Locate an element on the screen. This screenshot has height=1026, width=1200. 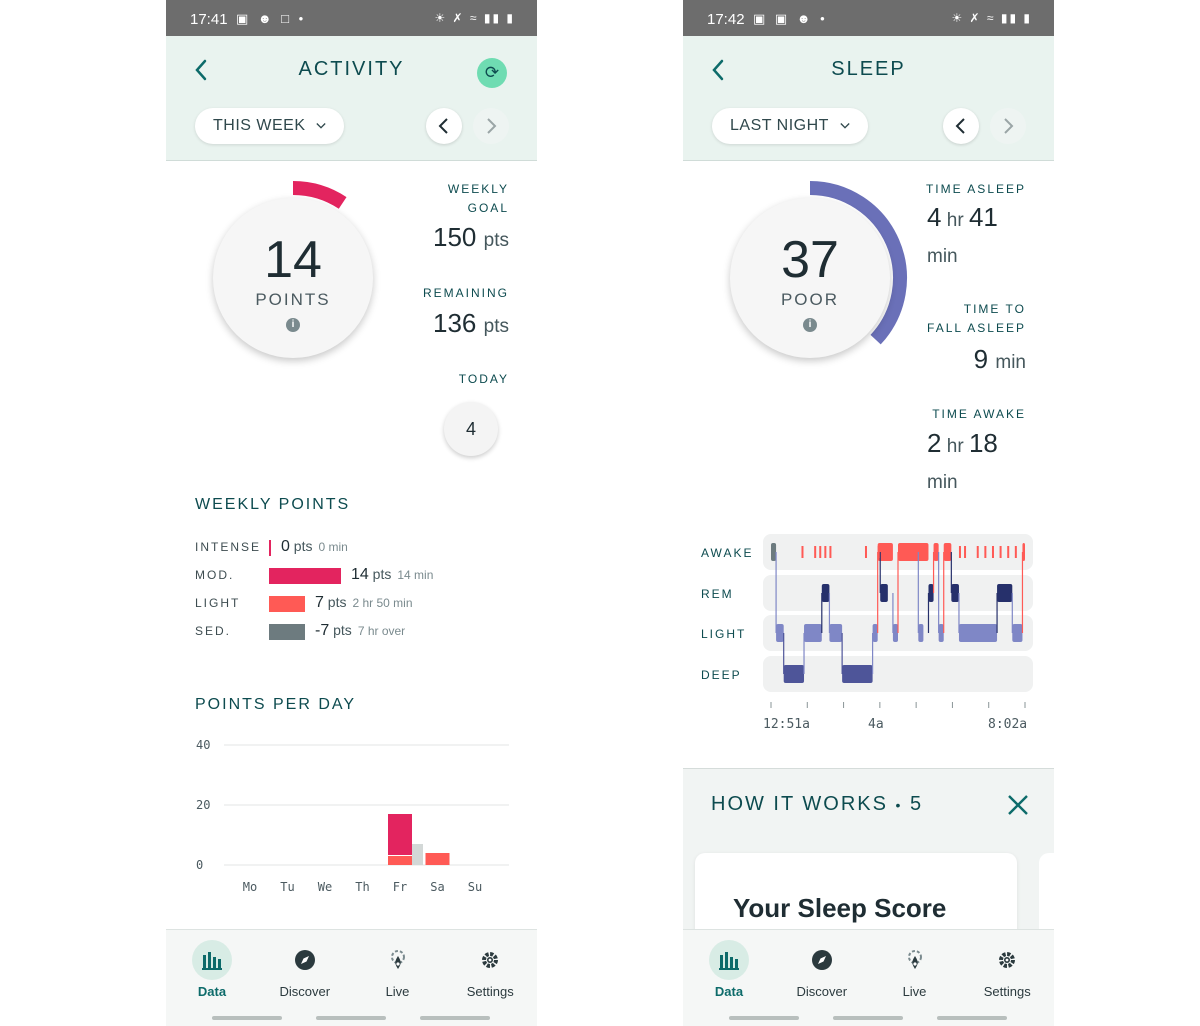
bar-moderate is located at coordinates (400, 834).